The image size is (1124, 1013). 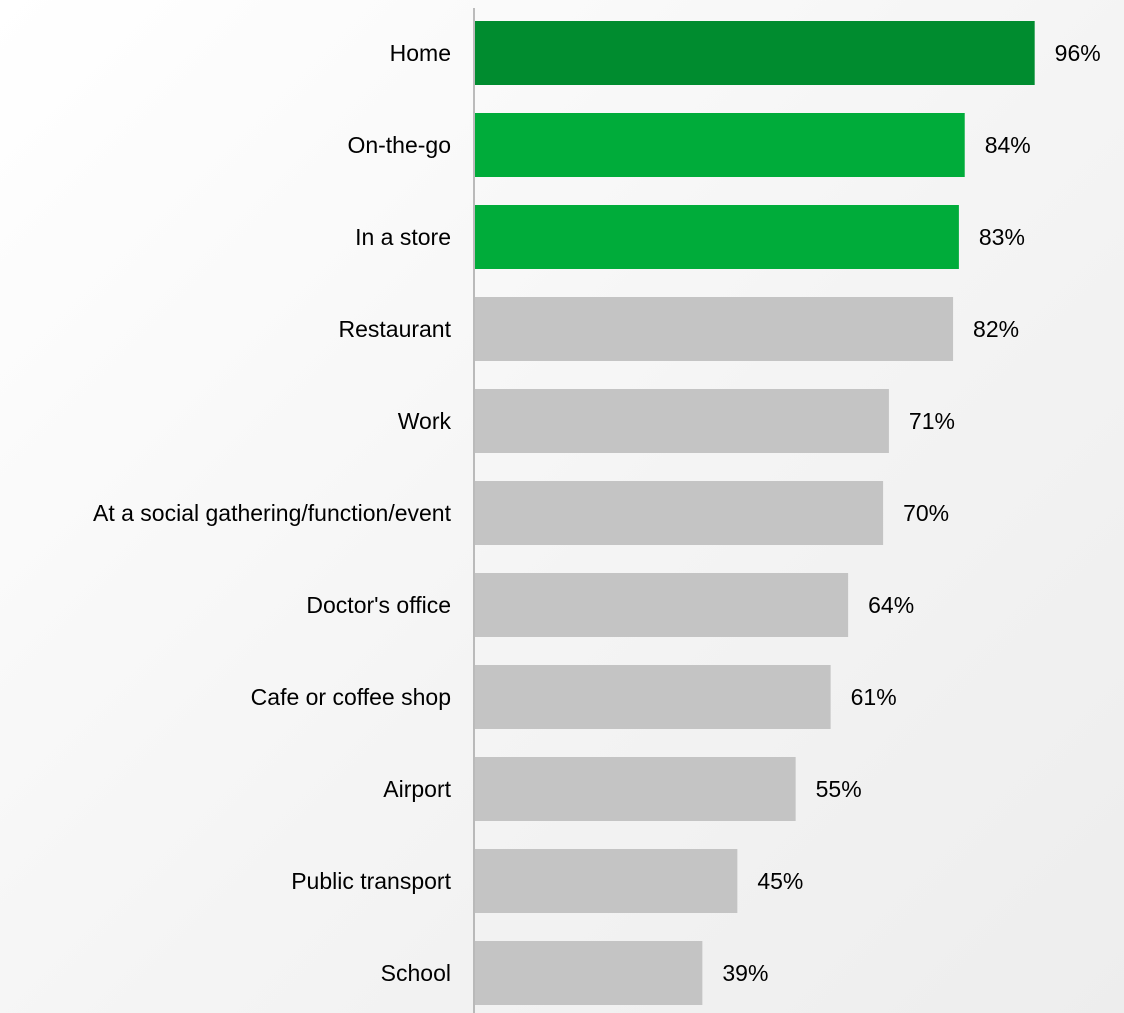 What do you see at coordinates (416, 973) in the screenshot?
I see `category-label-school: School` at bounding box center [416, 973].